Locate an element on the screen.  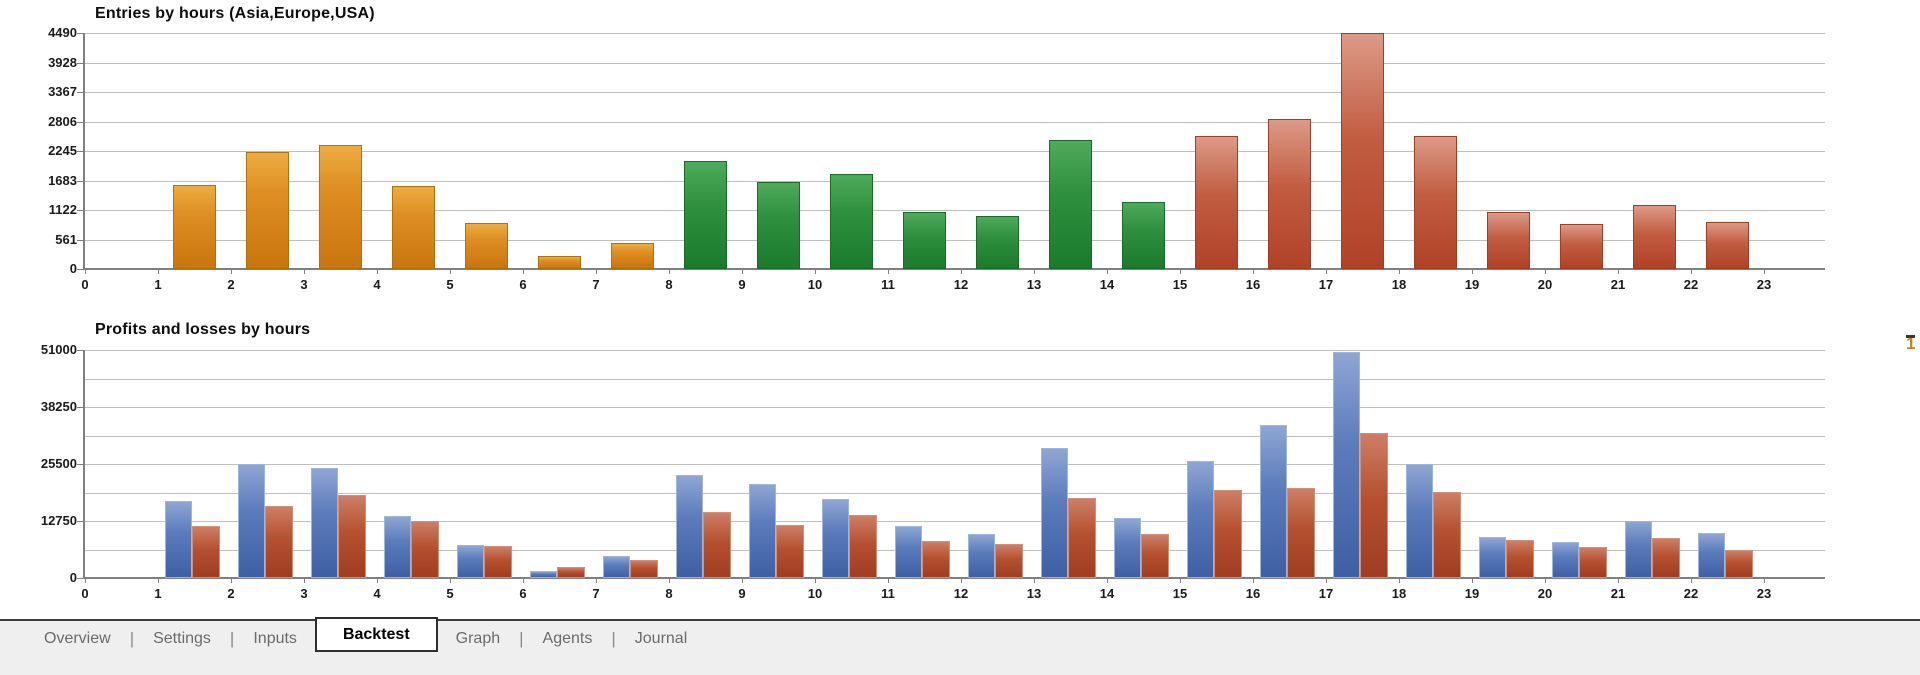
profits-chart-title: Profits and losses by hours is located at coordinates (203, 329).